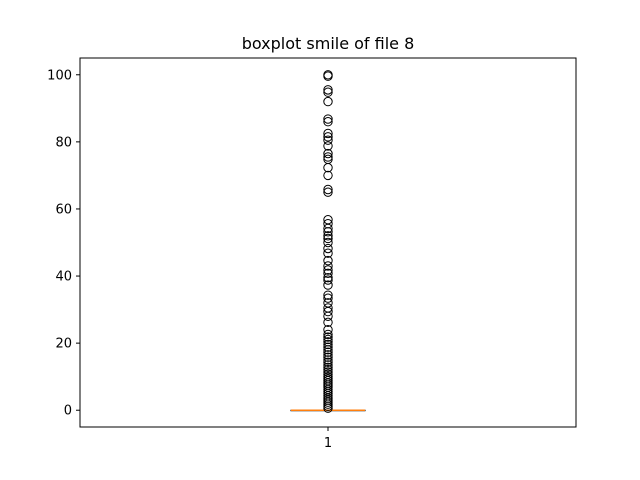 Image resolution: width=640 pixels, height=480 pixels. Describe the element at coordinates (63, 277) in the screenshot. I see `y-tick-label: 40` at that location.